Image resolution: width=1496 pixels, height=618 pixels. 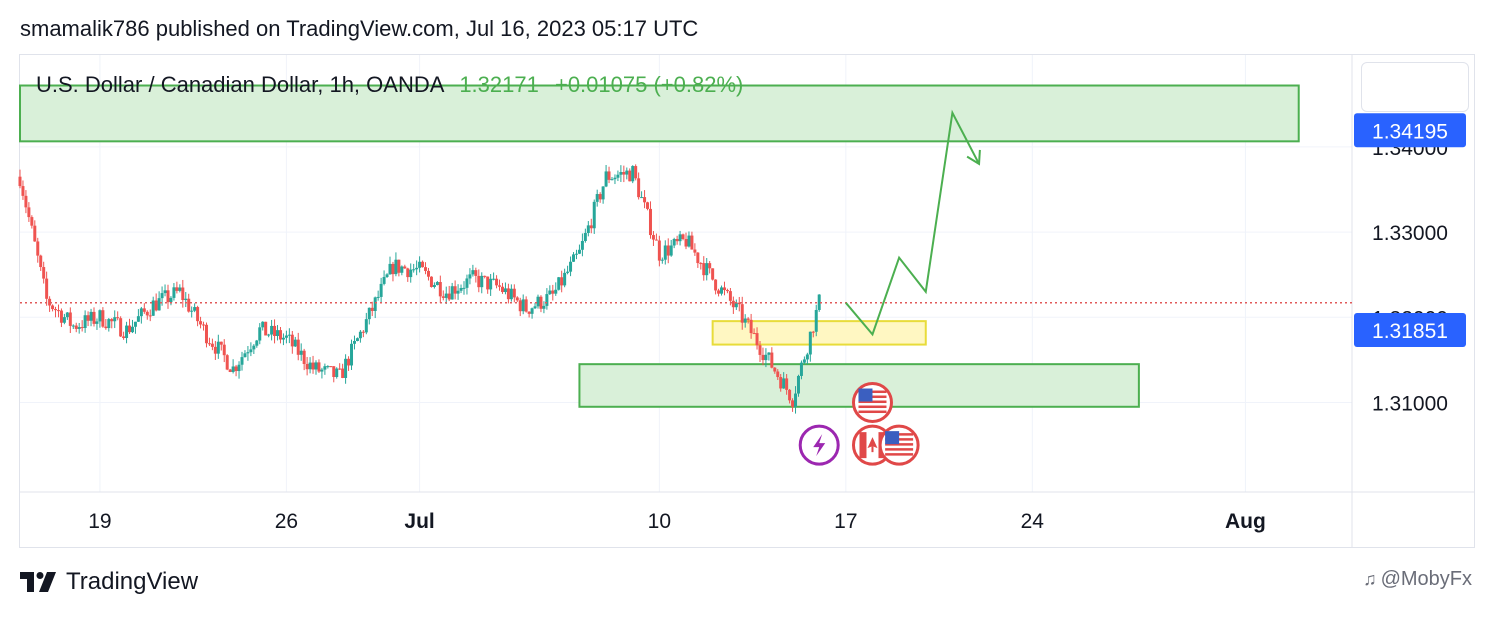 What do you see at coordinates (1245, 521) in the screenshot?
I see `x-tick-label: Aug` at bounding box center [1245, 521].